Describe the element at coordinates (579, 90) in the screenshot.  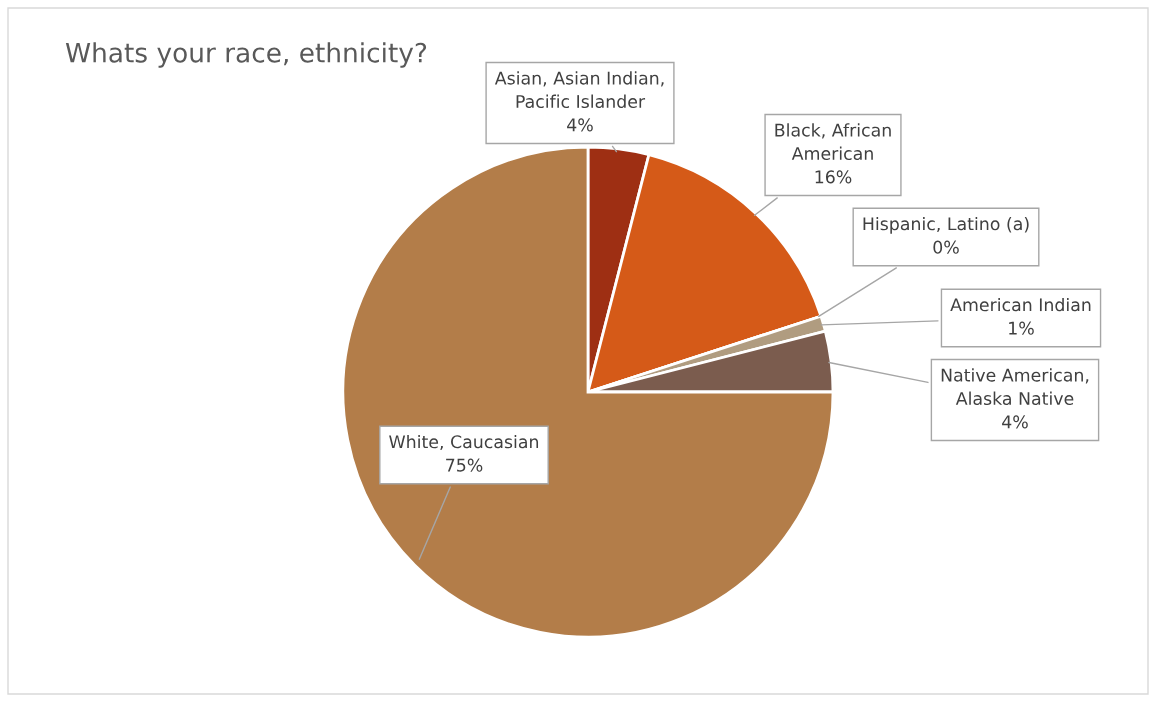
I see `slice-label: Asian, Asian Indian, Pacific Islander` at that location.